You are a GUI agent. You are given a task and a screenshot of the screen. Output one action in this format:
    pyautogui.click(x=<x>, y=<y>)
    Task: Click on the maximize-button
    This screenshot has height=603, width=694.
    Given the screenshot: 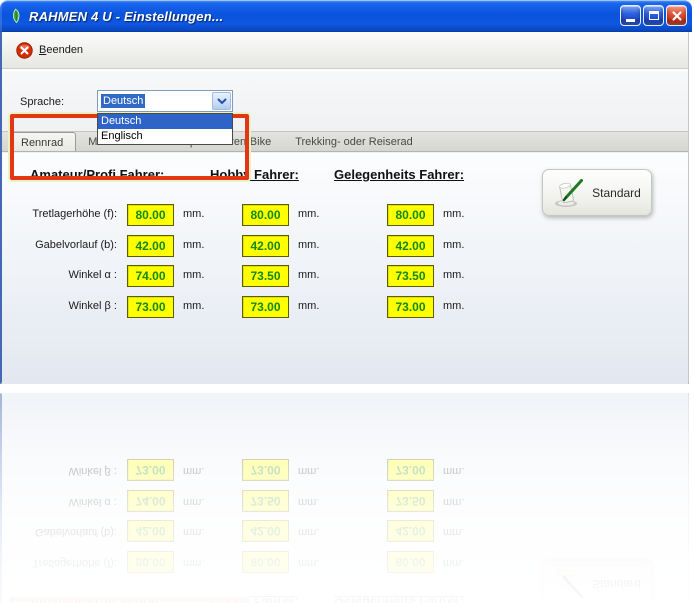 What is the action you would take?
    pyautogui.click(x=653, y=15)
    